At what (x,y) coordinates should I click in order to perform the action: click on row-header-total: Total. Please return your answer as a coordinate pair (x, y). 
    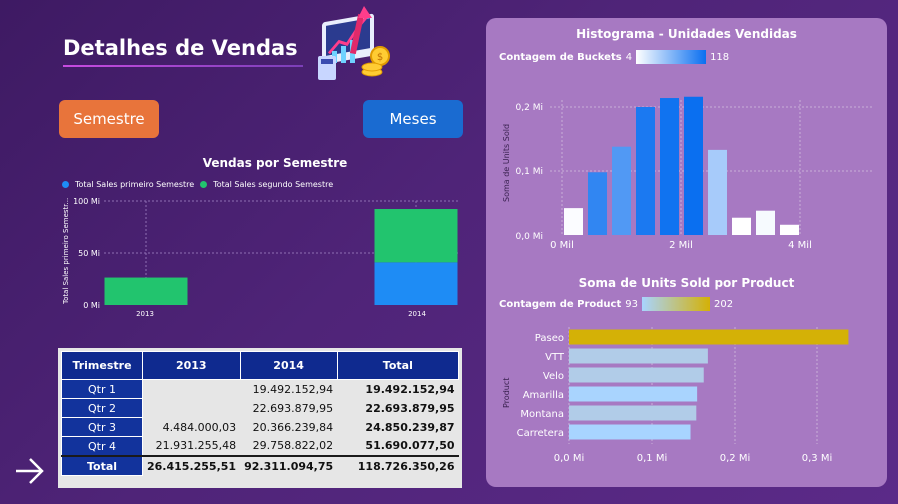
    Looking at the image, I should click on (102, 465).